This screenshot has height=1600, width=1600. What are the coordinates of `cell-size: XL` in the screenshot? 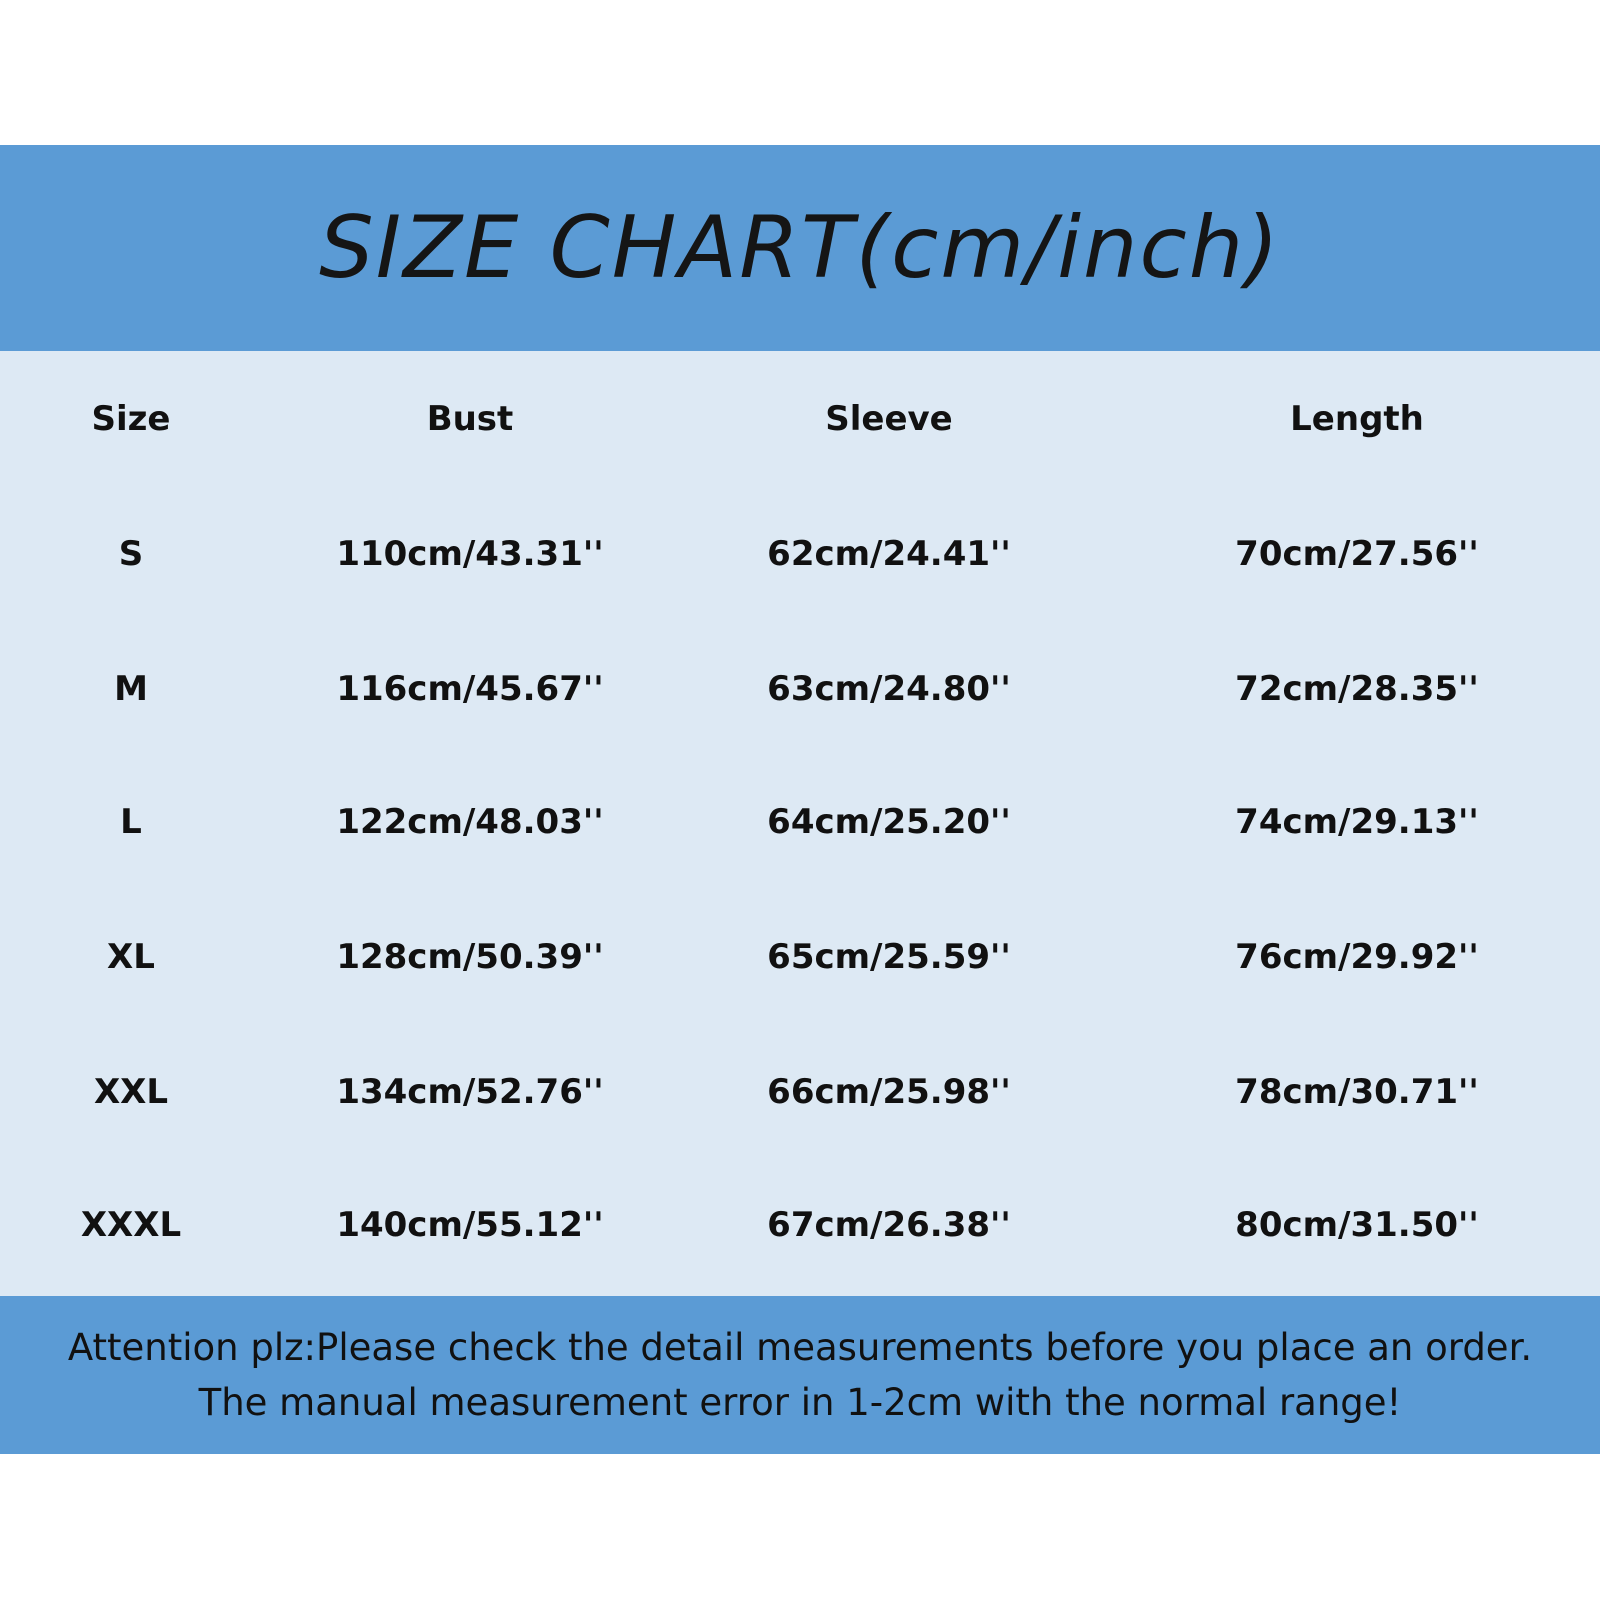 It's located at (131, 957).